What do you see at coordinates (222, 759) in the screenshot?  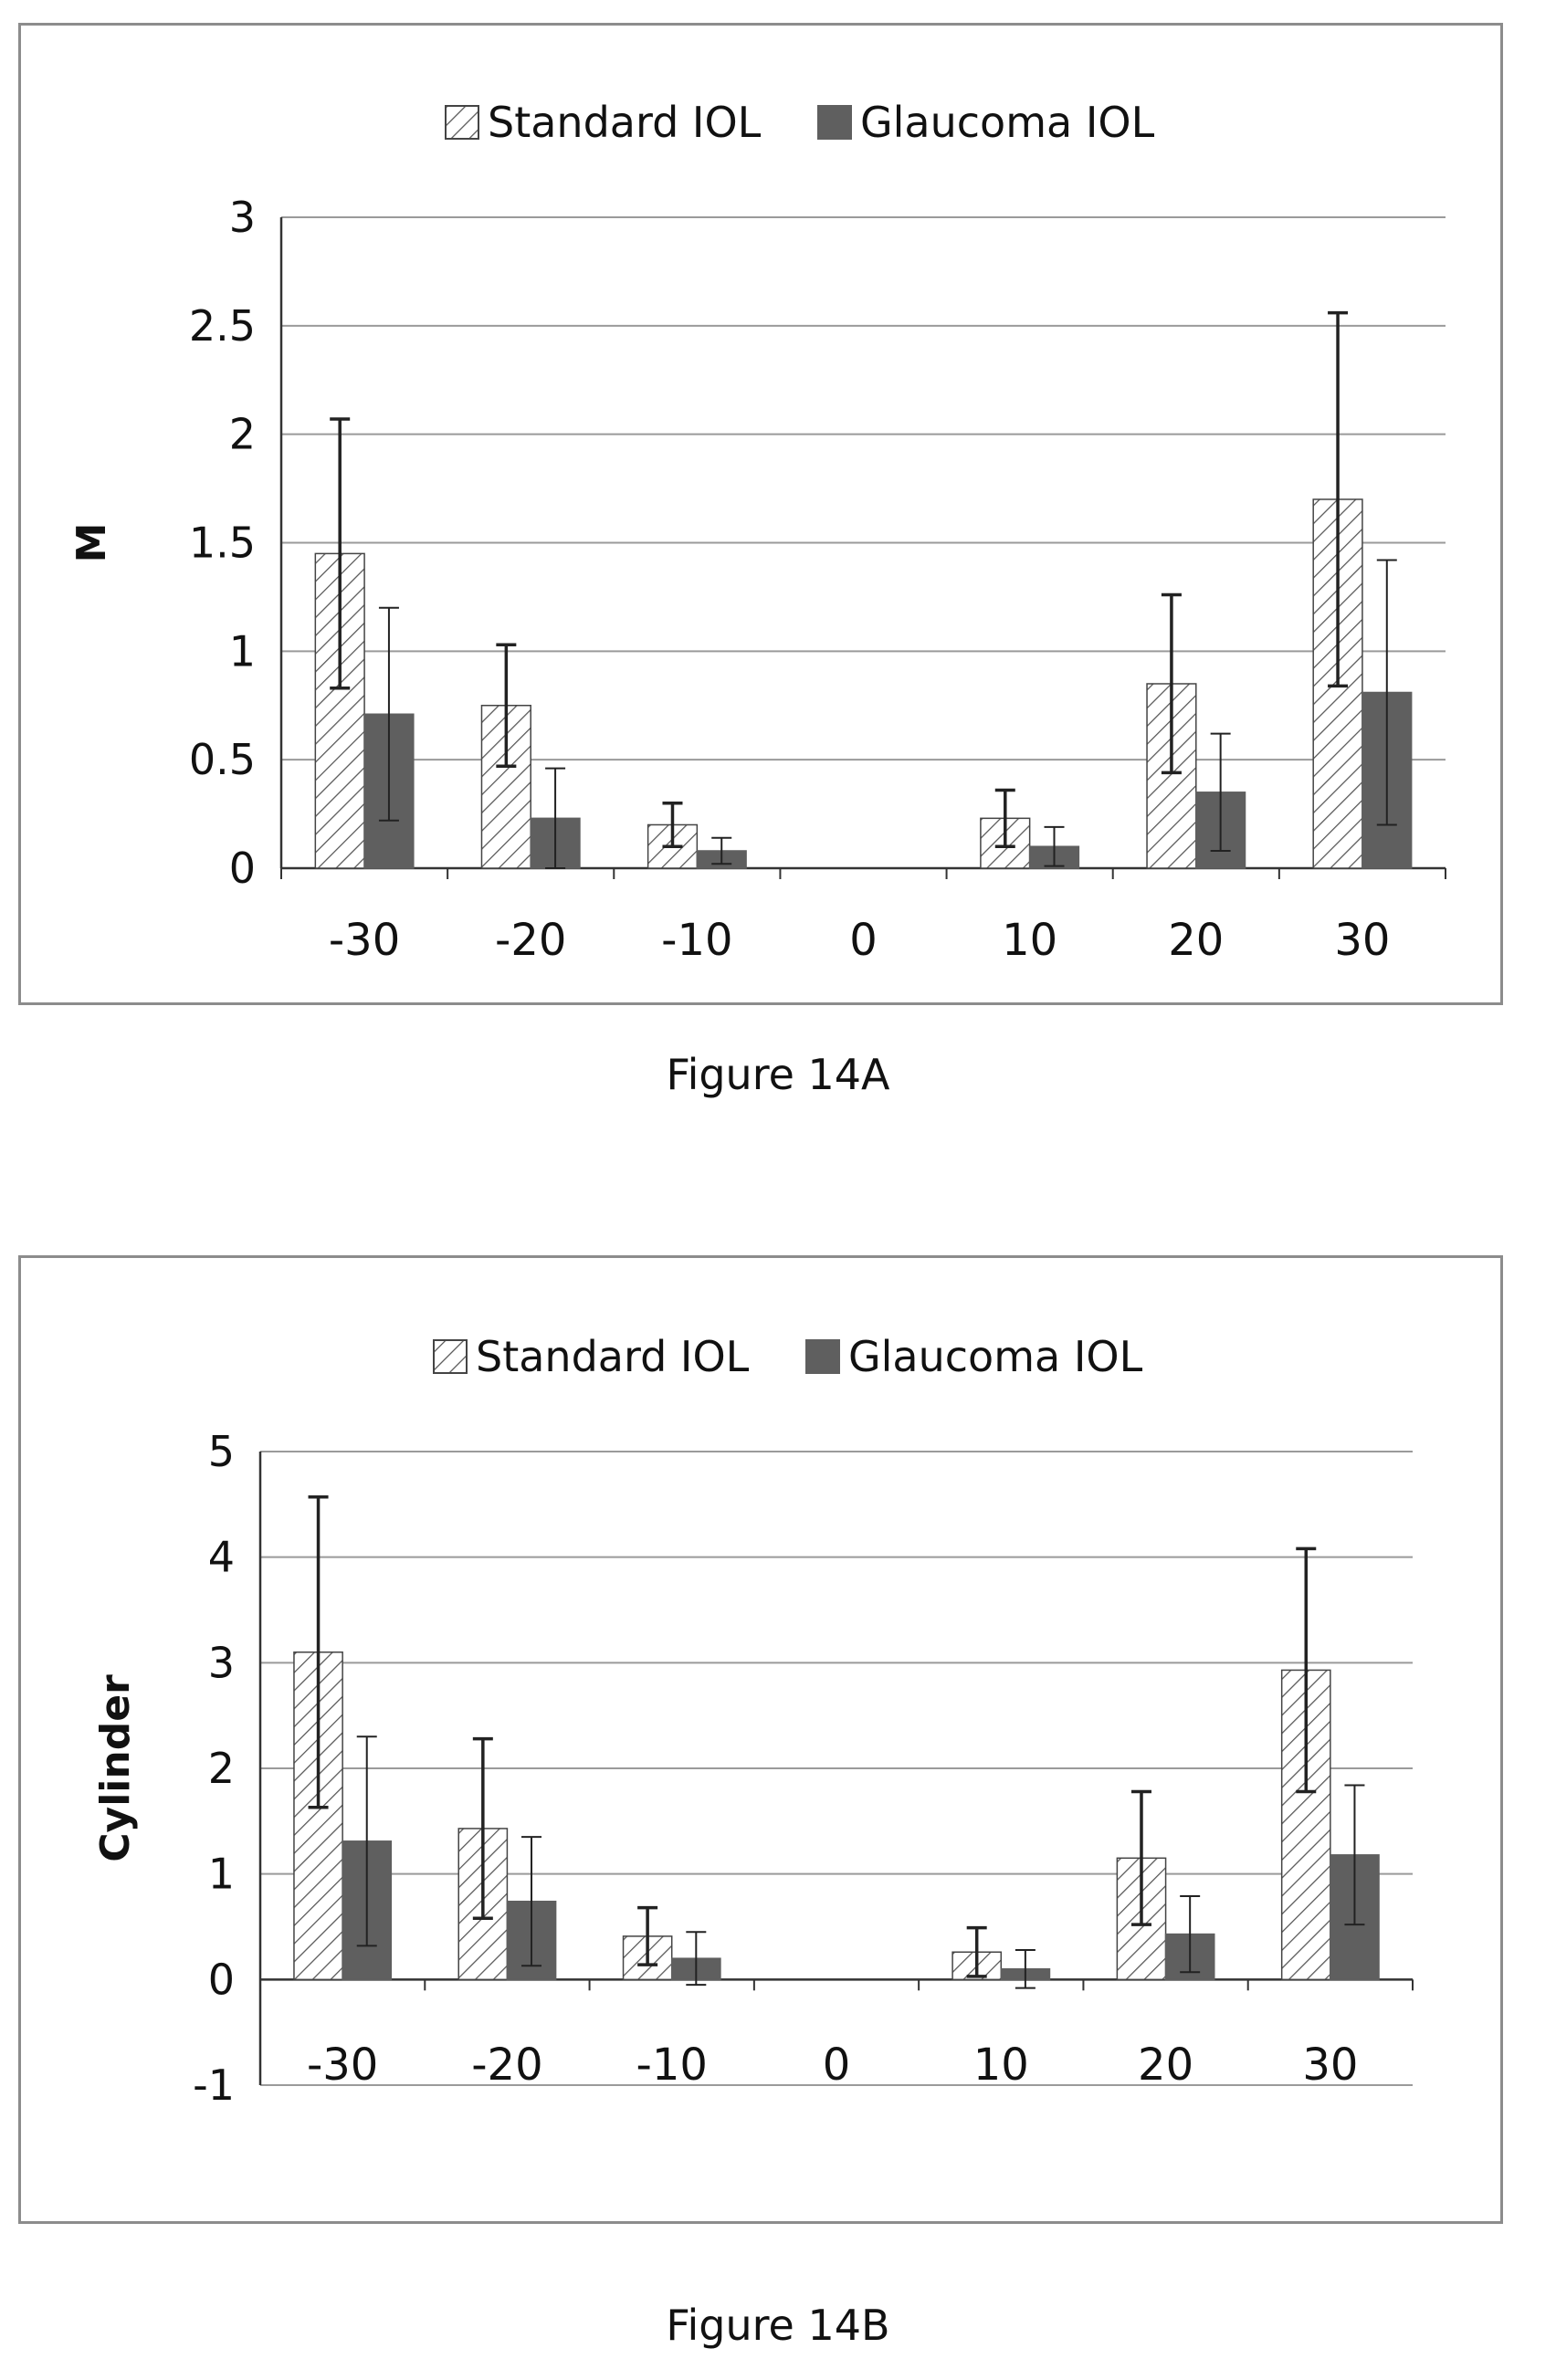 I see `y-tick-label: 0.5` at bounding box center [222, 759].